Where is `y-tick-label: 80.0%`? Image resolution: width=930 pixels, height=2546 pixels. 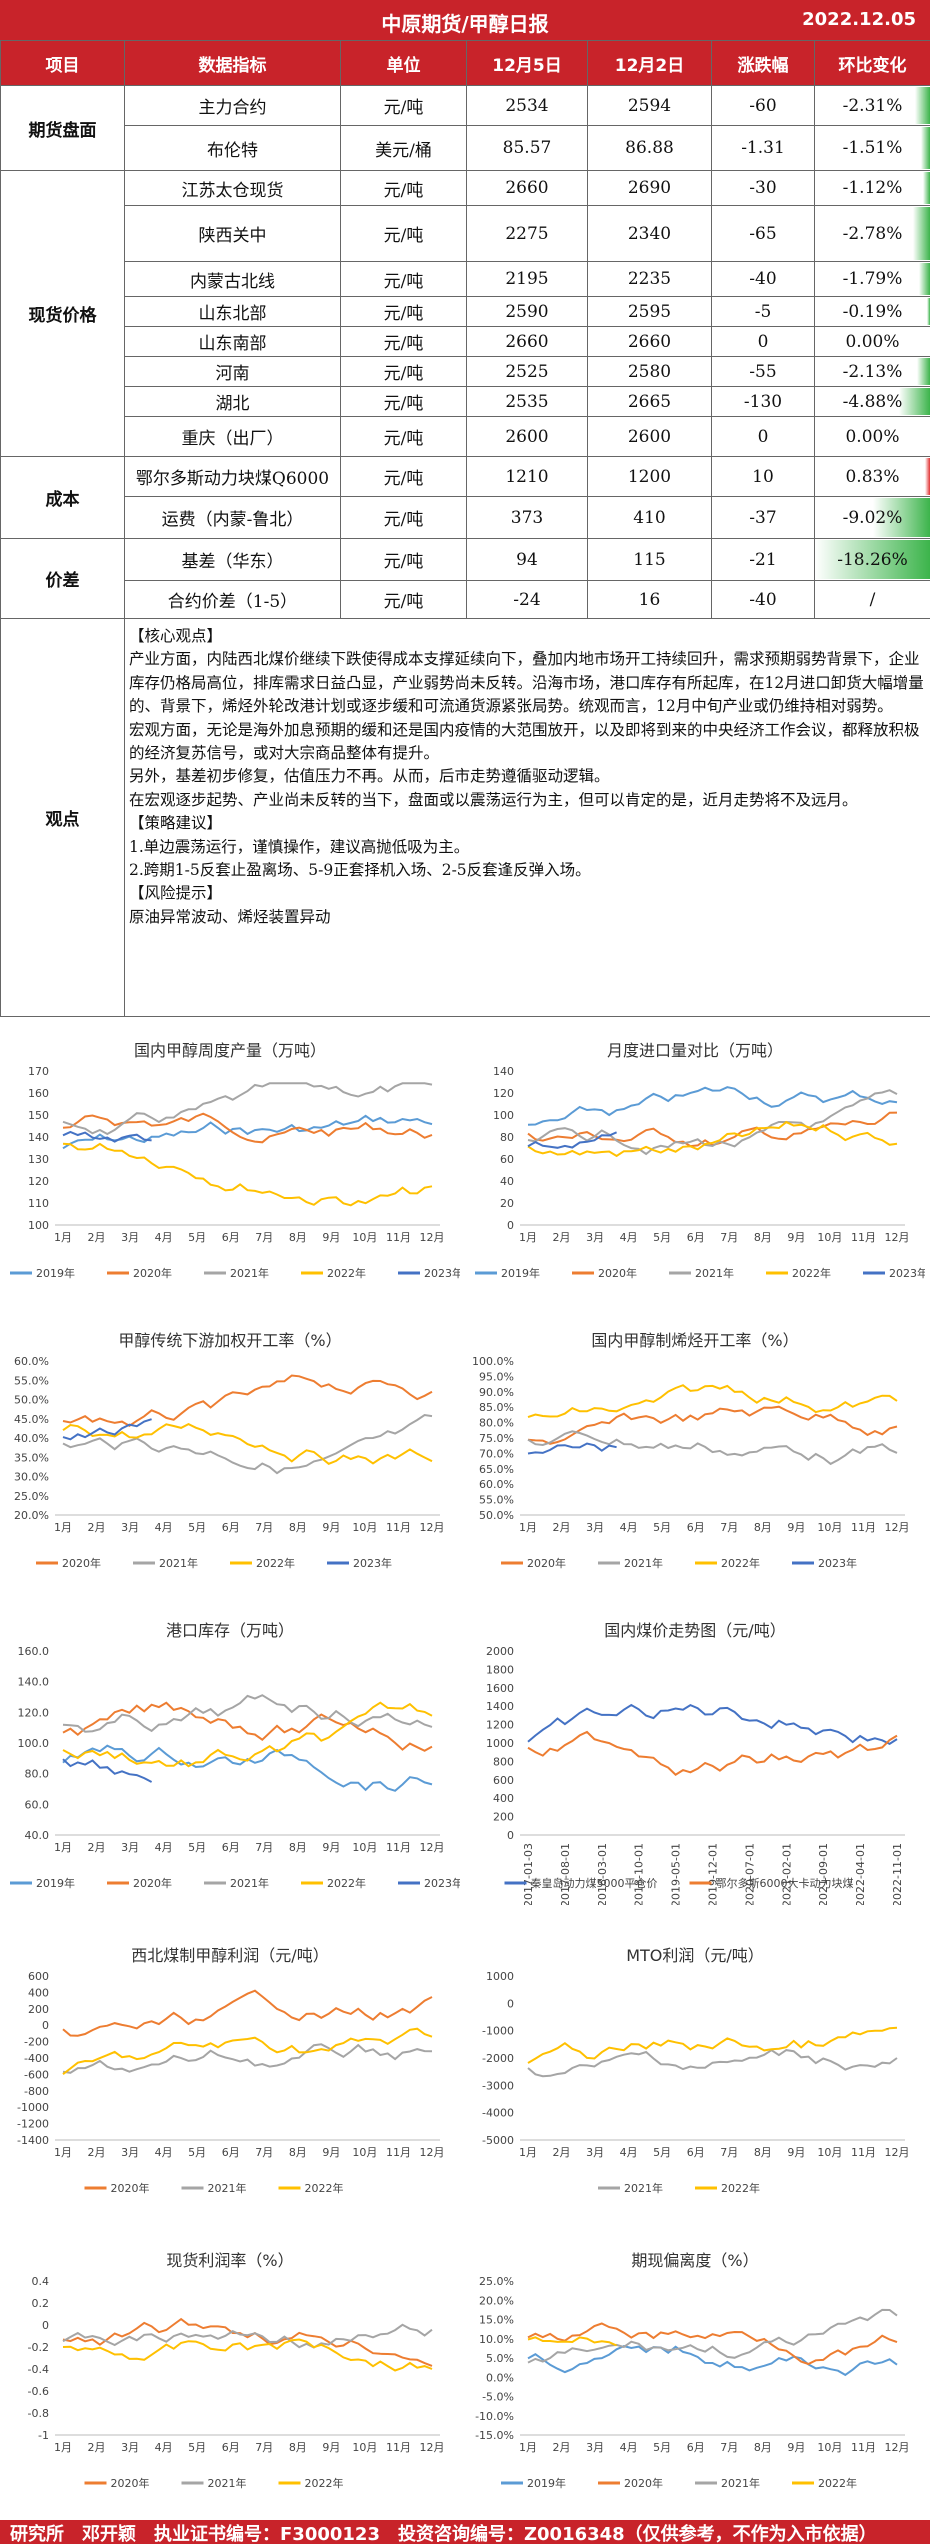
y-tick-label: 80.0% is located at coordinates (496, 1423).